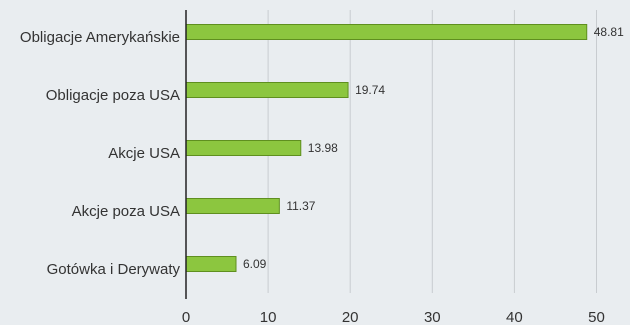 This screenshot has height=325, width=630. Describe the element at coordinates (186, 317) in the screenshot. I see `x-tick-label: 0` at that location.